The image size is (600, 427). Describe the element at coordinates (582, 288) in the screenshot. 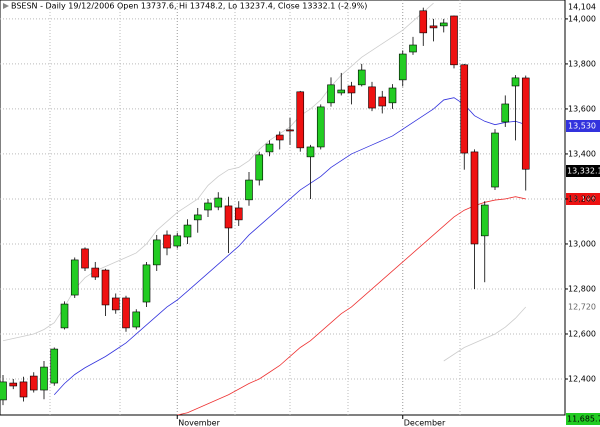

I see `y-tick-label: 12,800` at that location.